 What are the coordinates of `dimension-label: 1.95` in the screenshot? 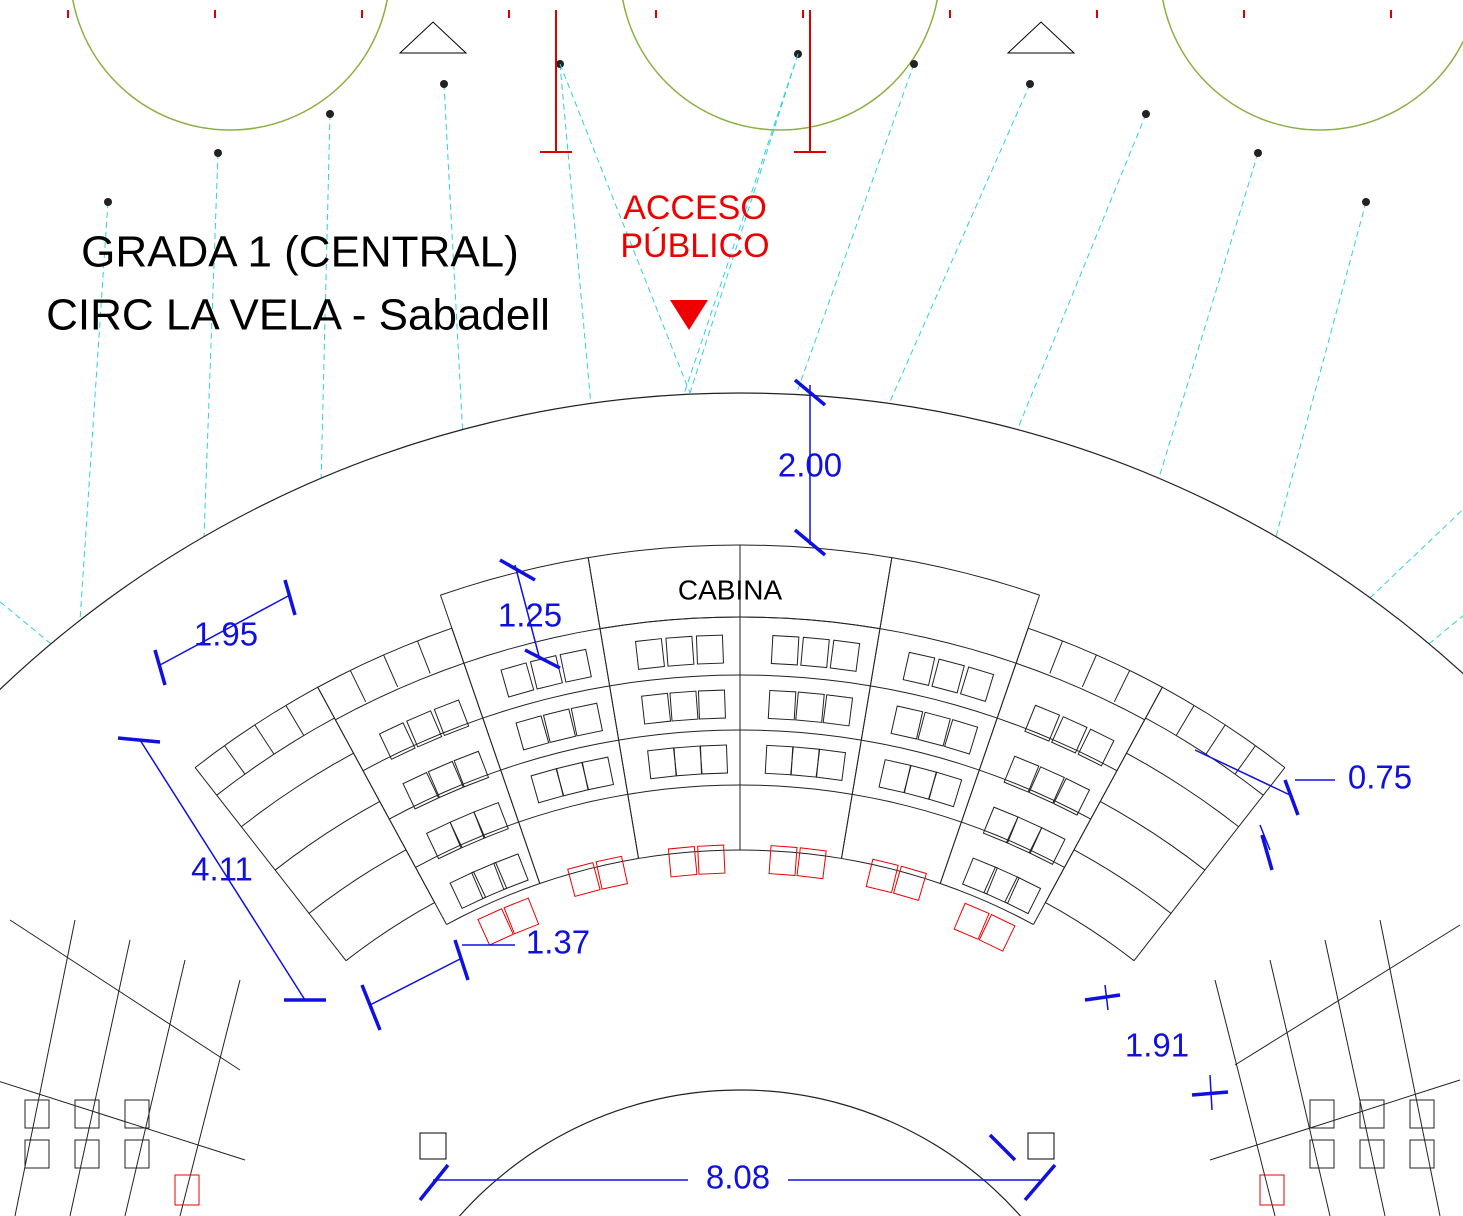 It's located at (226, 634).